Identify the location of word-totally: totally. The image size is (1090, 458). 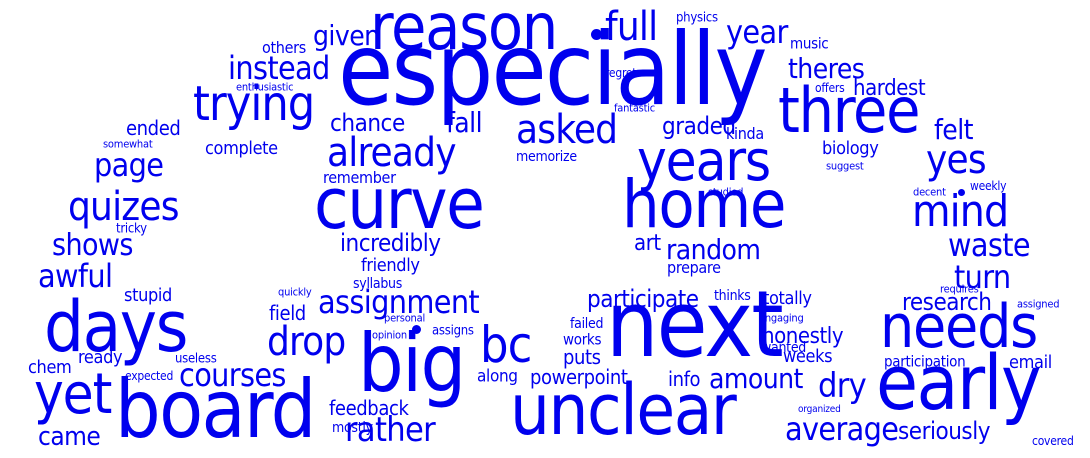
(787, 298).